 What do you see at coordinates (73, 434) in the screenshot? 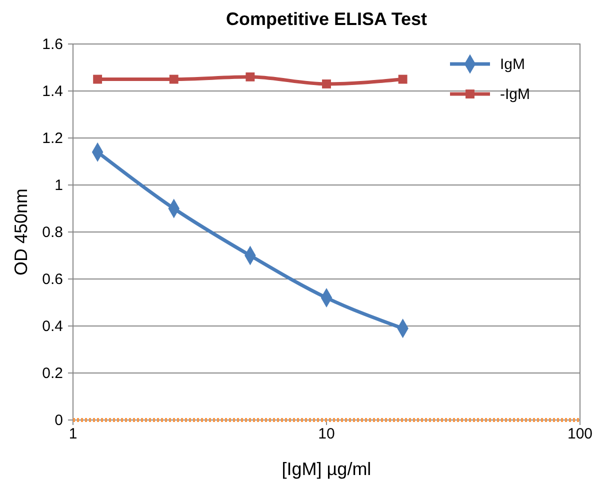
I see `x-tick-label: 1` at bounding box center [73, 434].